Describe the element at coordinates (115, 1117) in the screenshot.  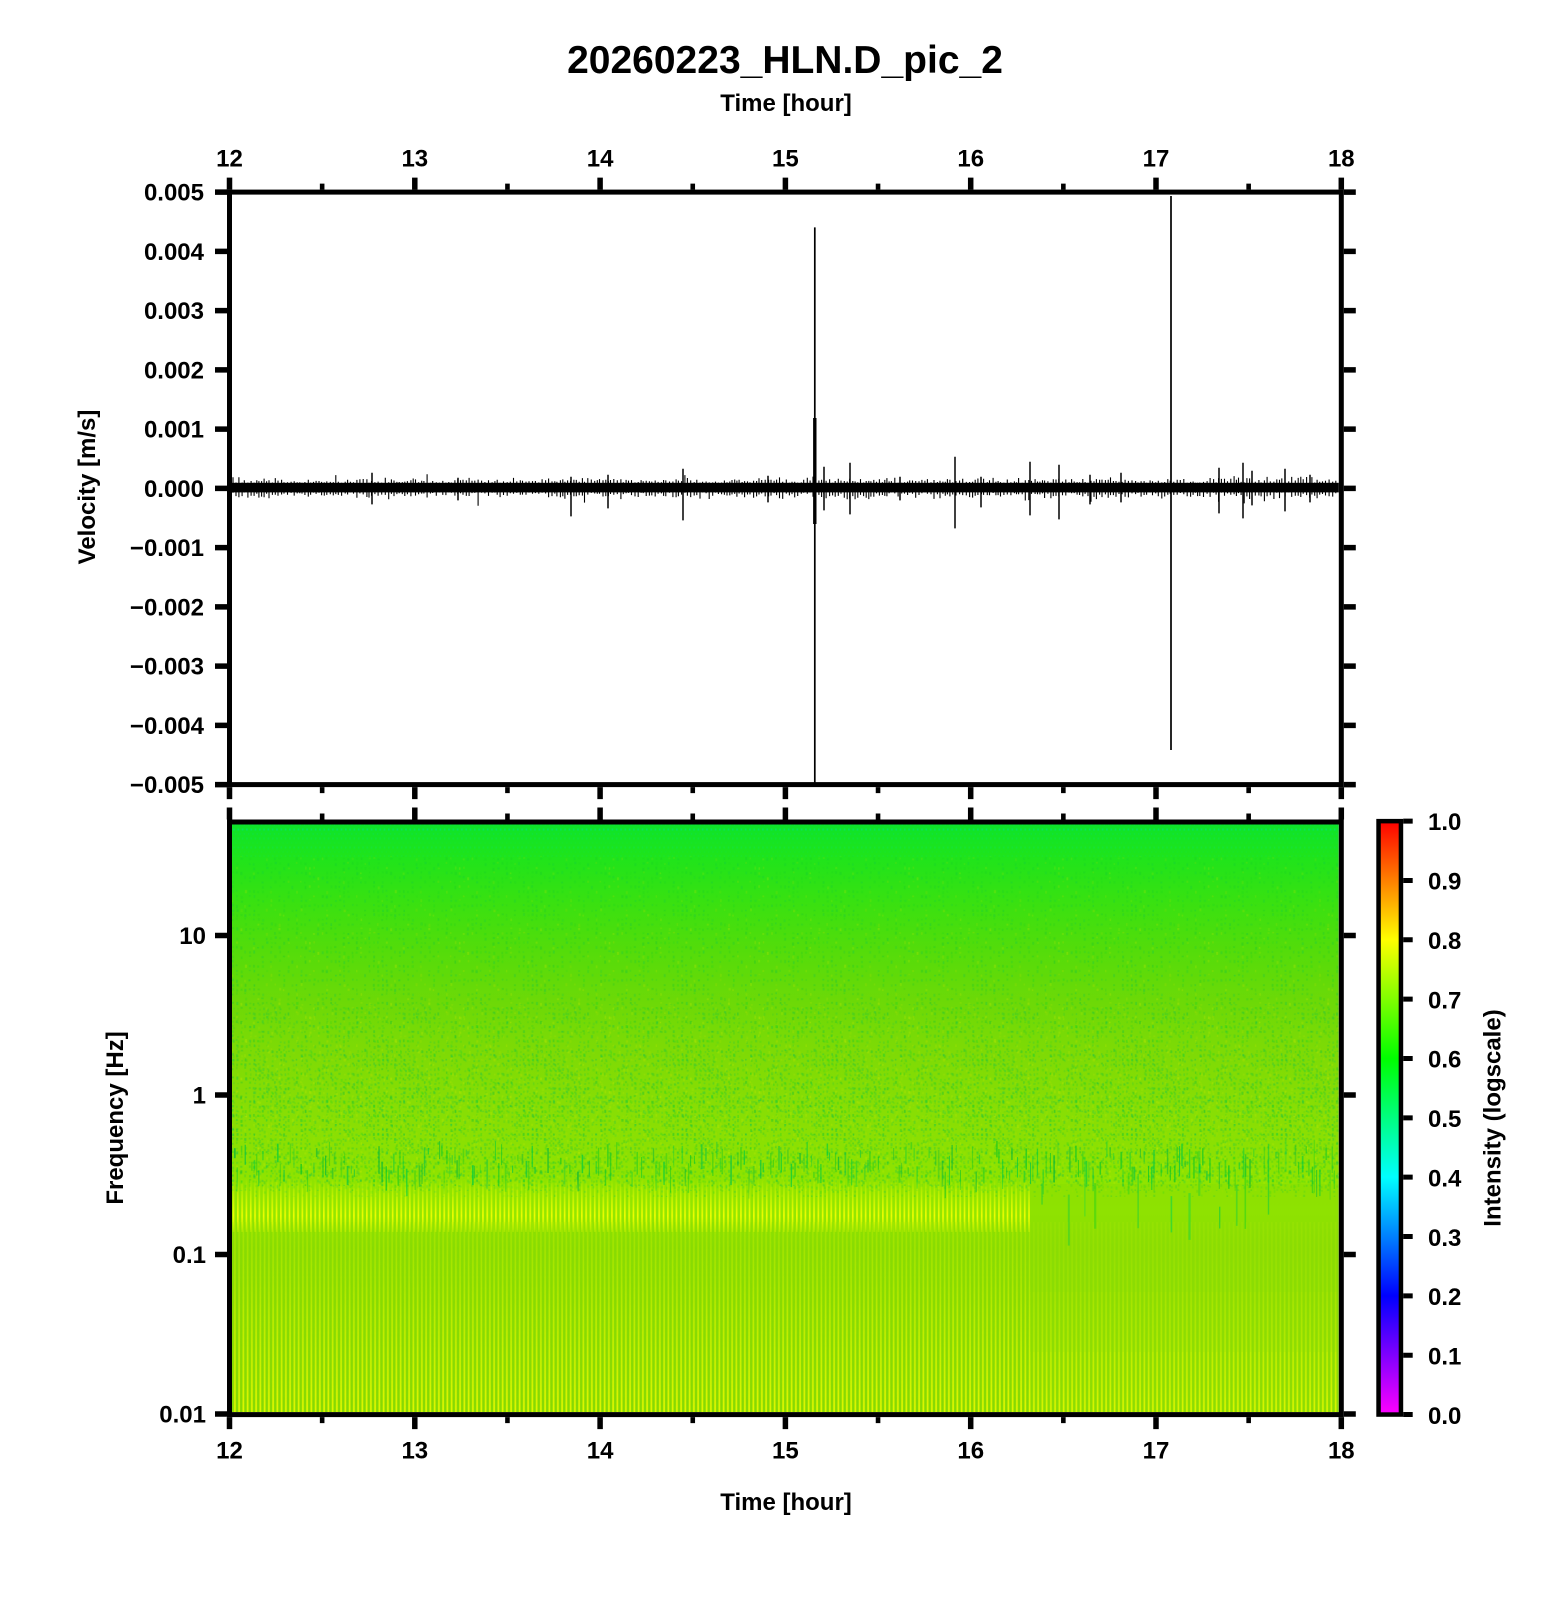
I see `svg-text: Frequency [Hz]` at that location.